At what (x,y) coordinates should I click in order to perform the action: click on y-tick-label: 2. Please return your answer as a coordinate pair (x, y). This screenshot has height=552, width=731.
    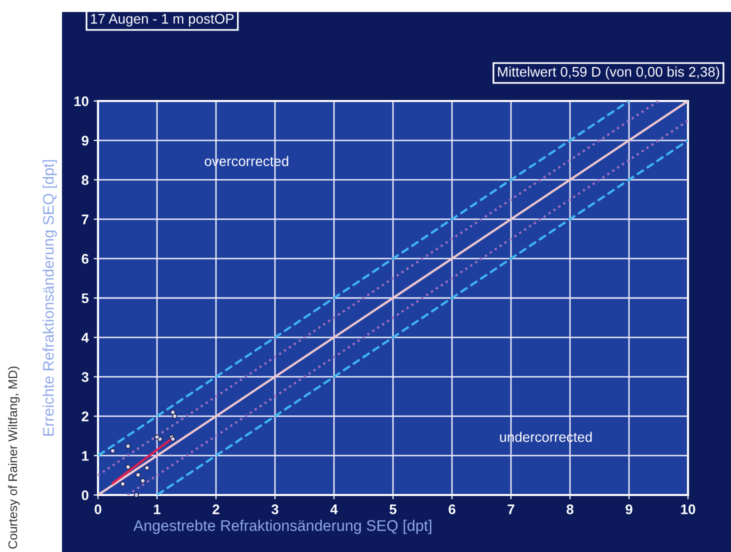
    Looking at the image, I should click on (85, 417).